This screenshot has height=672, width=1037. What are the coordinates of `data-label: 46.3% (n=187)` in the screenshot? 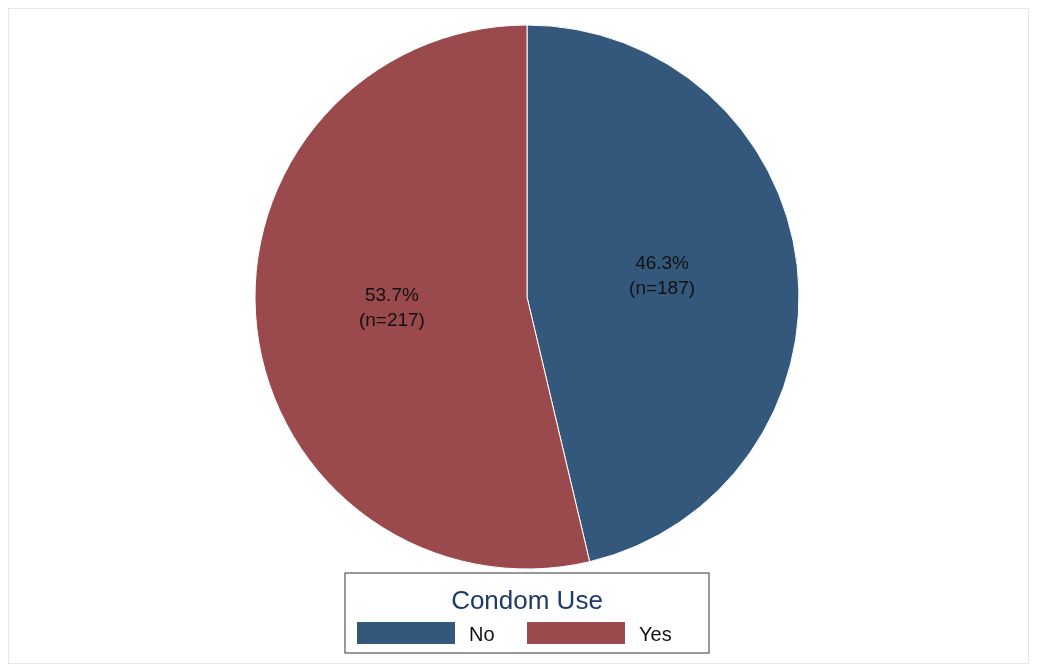 It's located at (662, 275).